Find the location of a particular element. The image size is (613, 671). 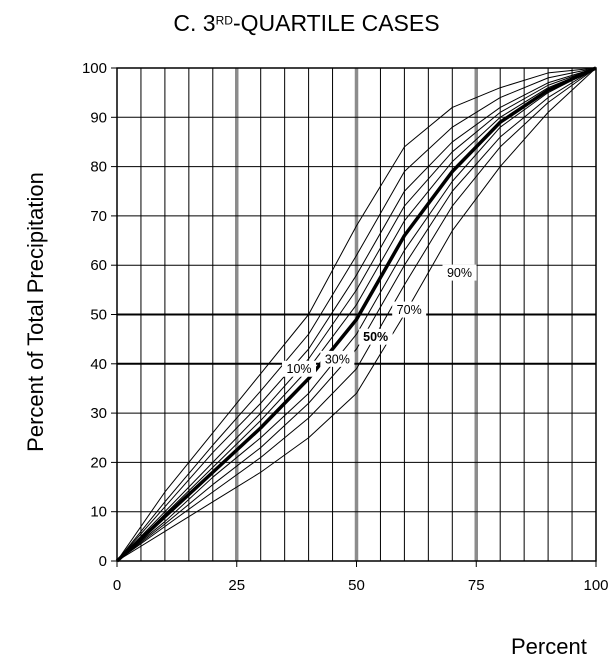

x-tick-label: 50 is located at coordinates (356, 585).